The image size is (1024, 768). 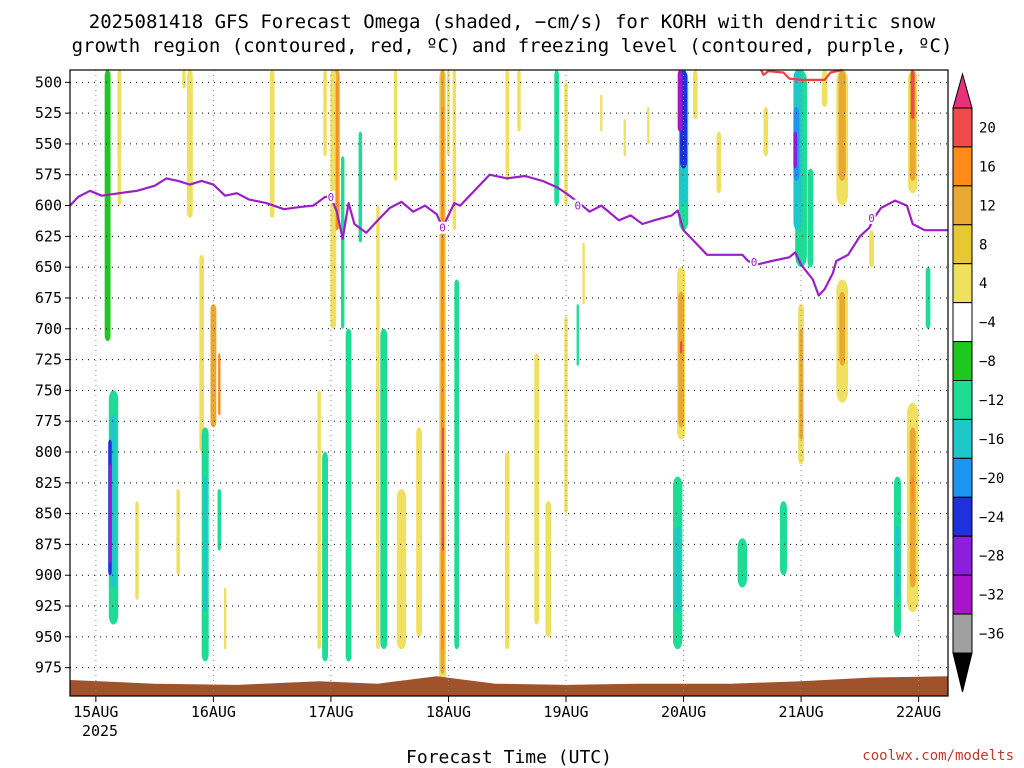 What do you see at coordinates (987, 362) in the screenshot?
I see `colorbar-label: −8` at bounding box center [987, 362].